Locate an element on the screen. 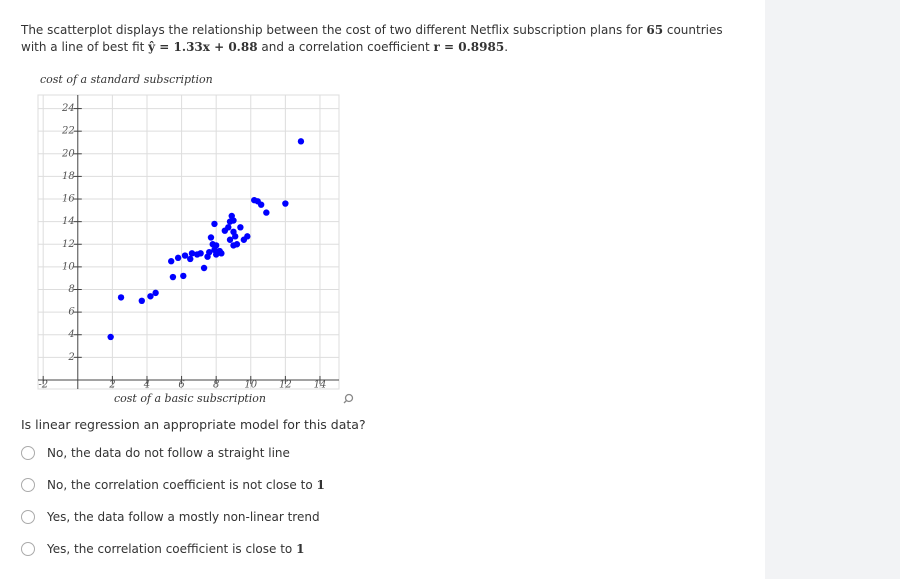 Image resolution: width=900 pixels, height=579 pixels. intro-text: and a correlation coefficient is located at coordinates (345, 47).